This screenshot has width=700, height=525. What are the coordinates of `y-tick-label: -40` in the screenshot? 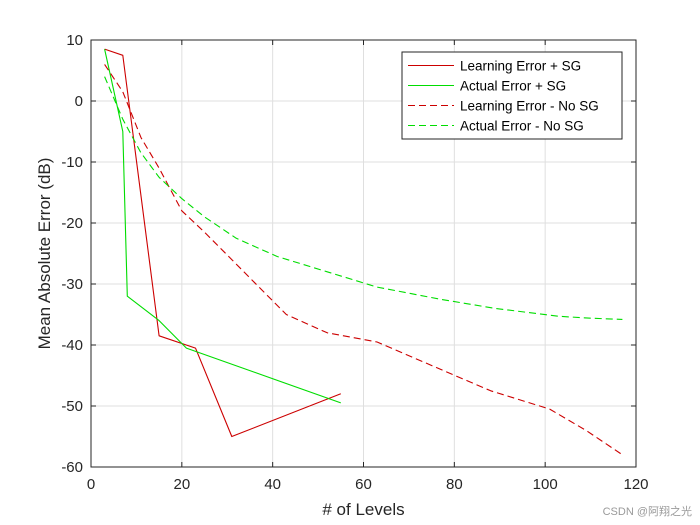 It's located at (72, 345).